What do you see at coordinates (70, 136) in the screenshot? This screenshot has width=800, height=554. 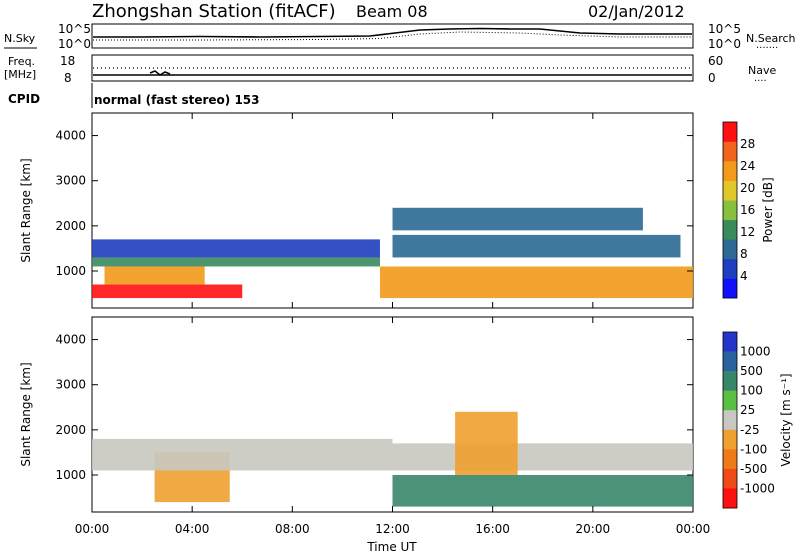 I see `power-ytick-label-3: 4000` at bounding box center [70, 136].